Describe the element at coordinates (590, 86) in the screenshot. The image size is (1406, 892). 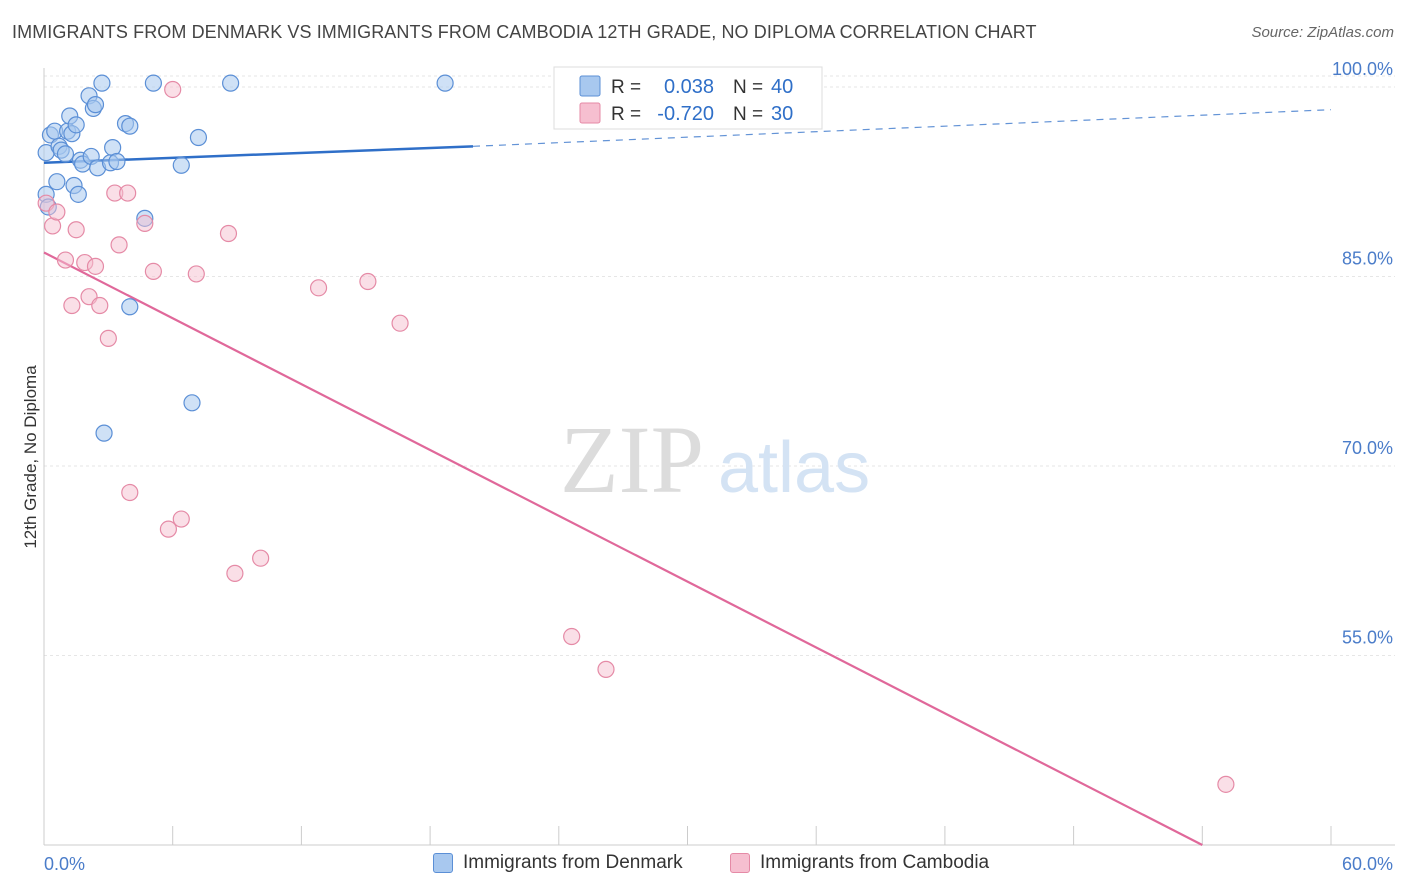
I see `stats-denmark-swatch` at that location.